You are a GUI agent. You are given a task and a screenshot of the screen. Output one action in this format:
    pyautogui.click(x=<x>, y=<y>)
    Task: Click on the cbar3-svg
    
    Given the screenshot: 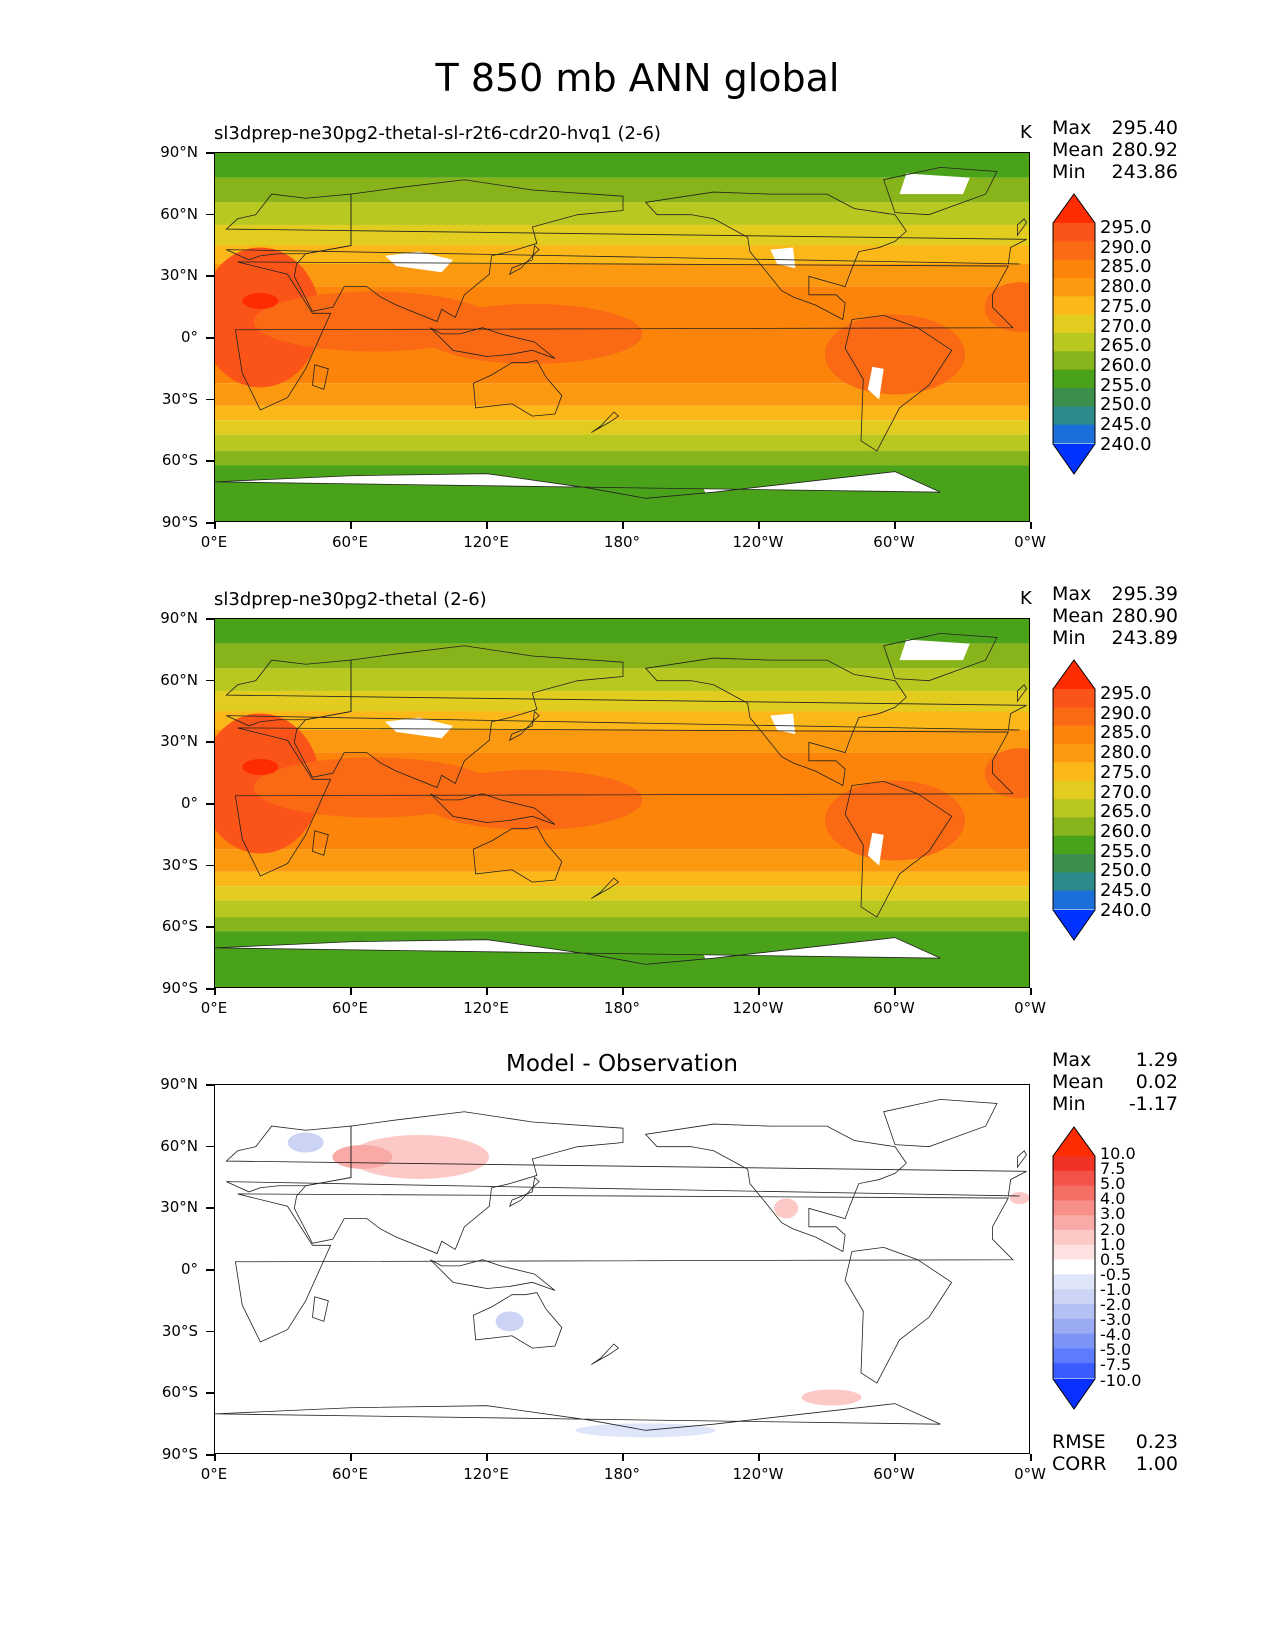 What is the action you would take?
    pyautogui.click(x=1074, y=1268)
    